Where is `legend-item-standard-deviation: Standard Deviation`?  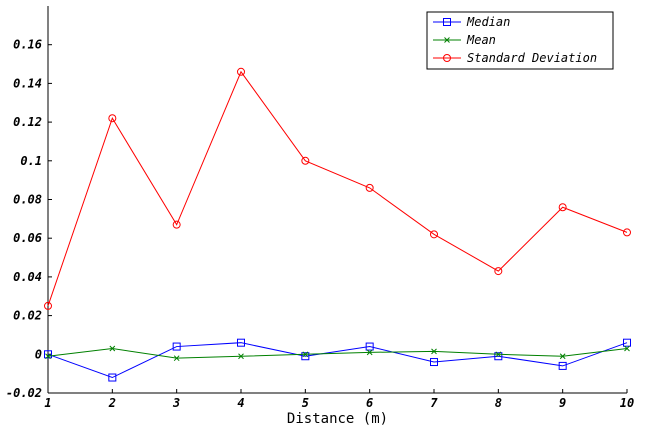 legend-item-standard-deviation: Standard Deviation is located at coordinates (515, 58).